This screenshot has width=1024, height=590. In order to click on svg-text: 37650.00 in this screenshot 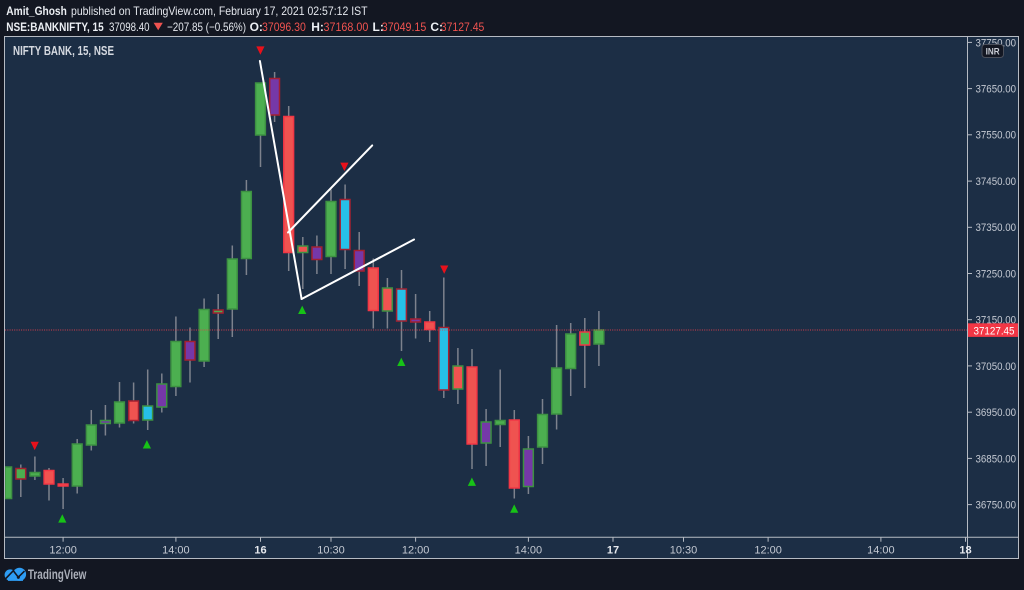, I will do `click(996, 90)`.